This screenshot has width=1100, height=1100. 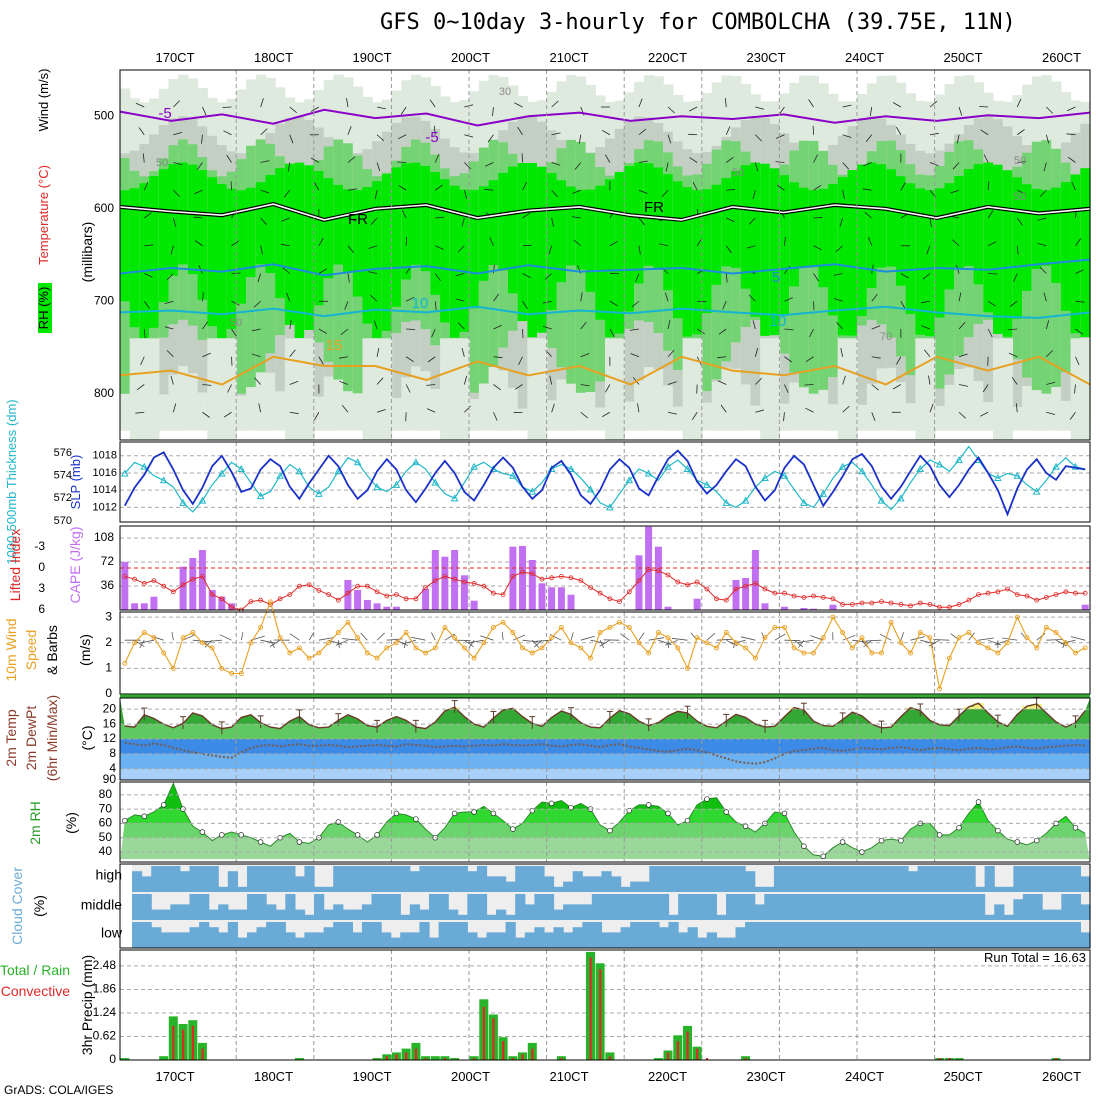 What do you see at coordinates (445, 1059) in the screenshot?
I see `precip-convective-bar` at bounding box center [445, 1059].